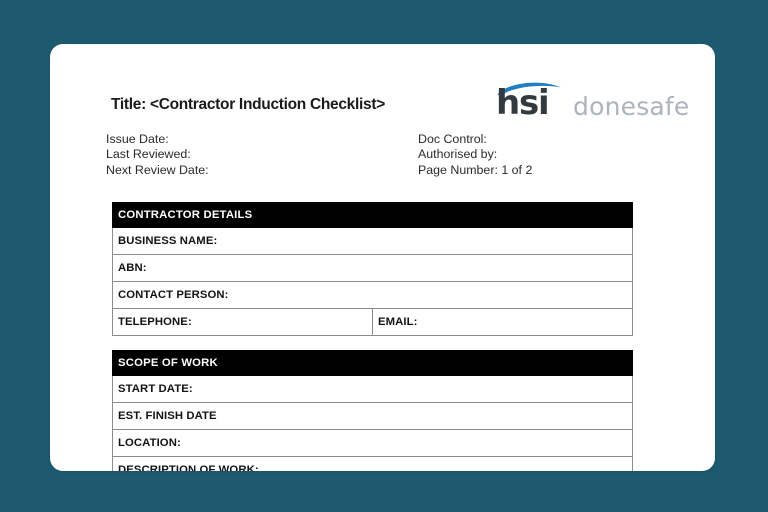  Describe the element at coordinates (137, 139) in the screenshot. I see `metadata-issue-date: Issue Date:` at that location.